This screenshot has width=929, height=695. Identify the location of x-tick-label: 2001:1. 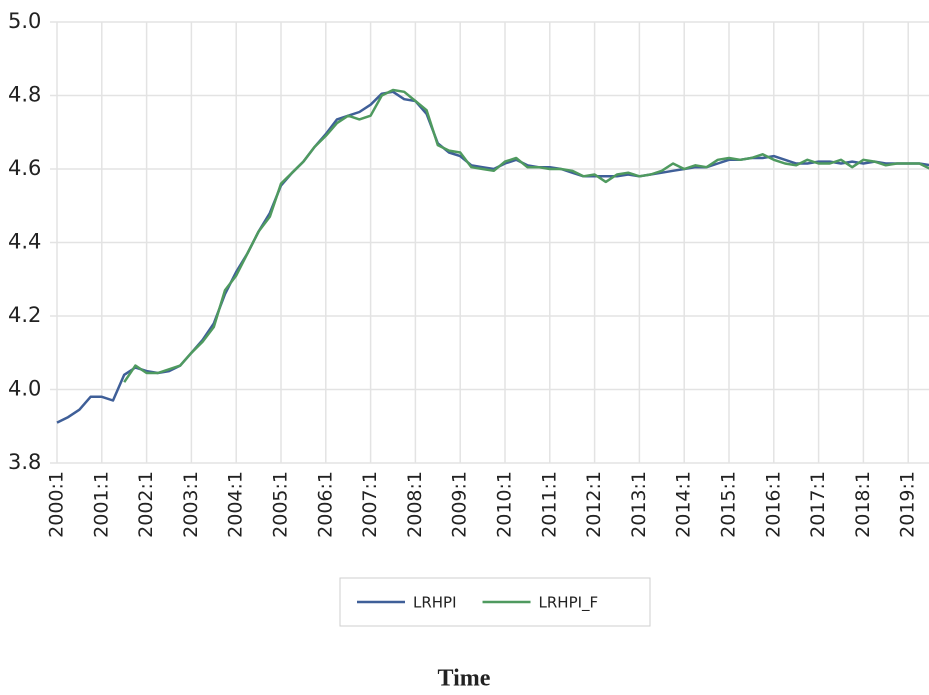
(101, 504).